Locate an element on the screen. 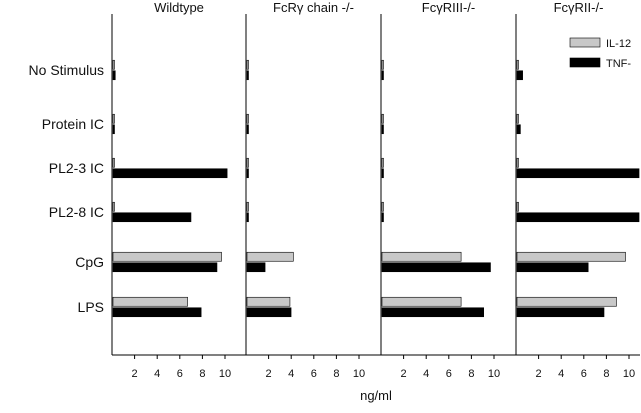 This screenshot has height=413, width=641. x-axis-label: ng/ml is located at coordinates (376, 395).